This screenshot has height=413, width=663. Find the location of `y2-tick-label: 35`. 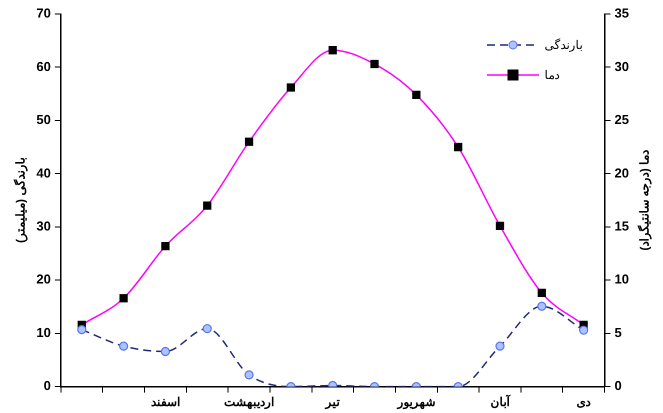

y2-tick-label: 35 is located at coordinates (622, 13).